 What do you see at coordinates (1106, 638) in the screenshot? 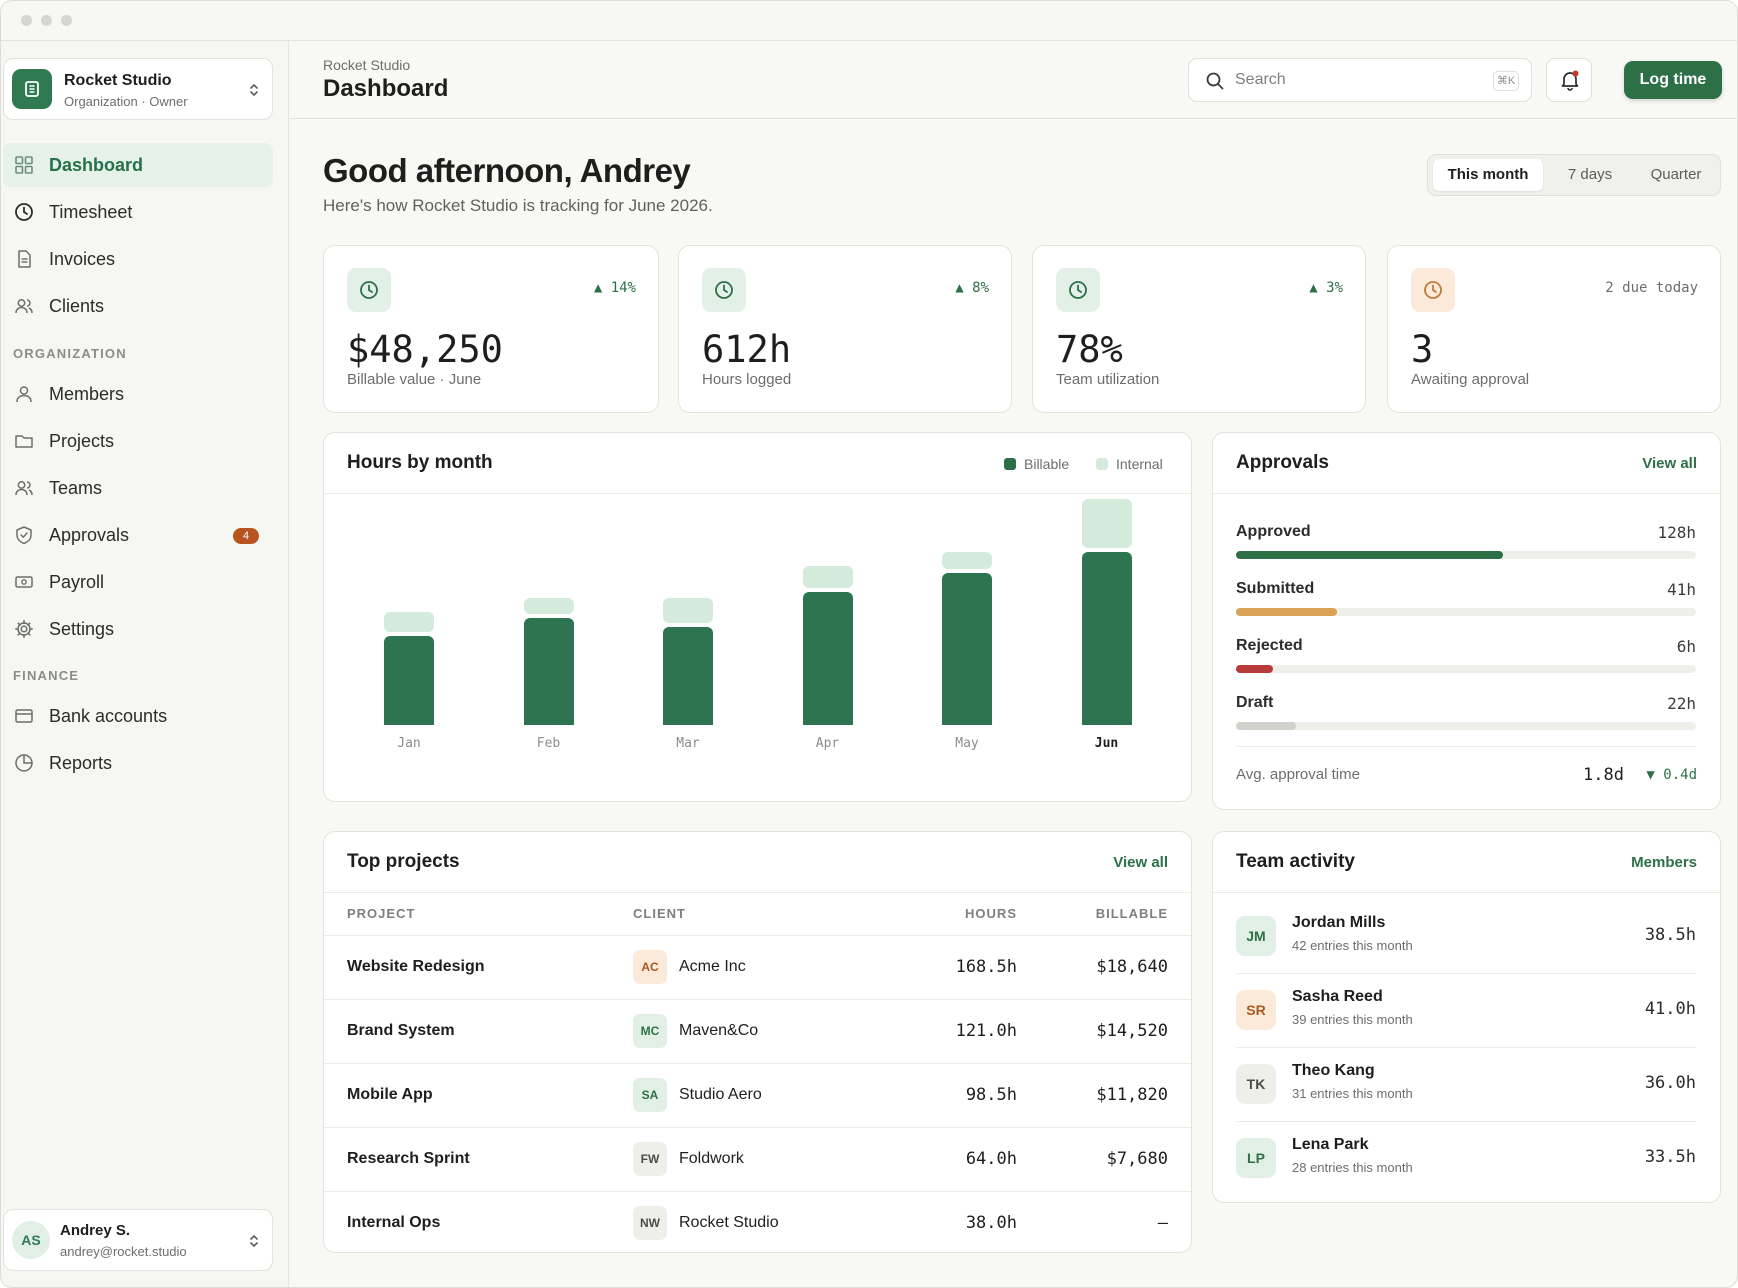
I see `bar-billable-jun` at bounding box center [1106, 638].